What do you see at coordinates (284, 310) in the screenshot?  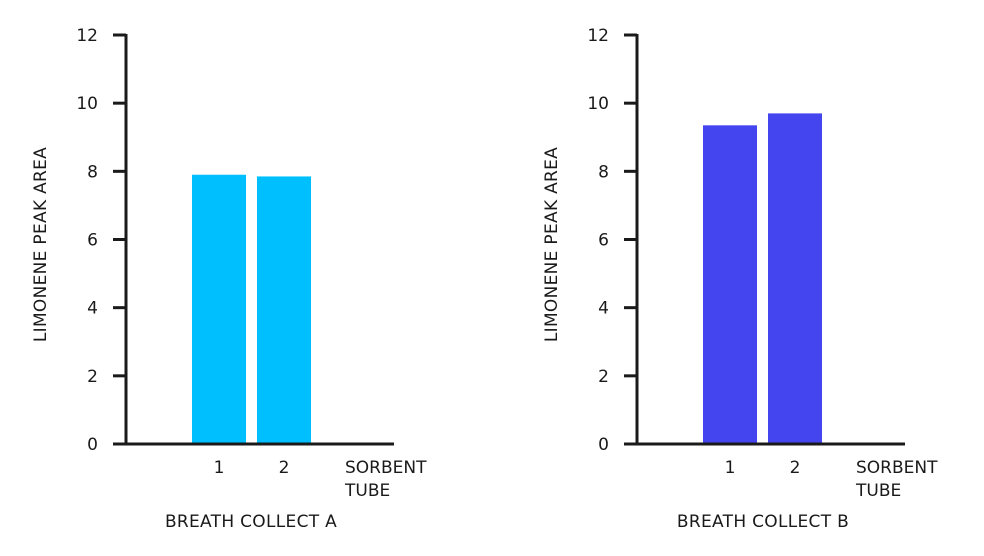 I see `bar-2-panel-a` at bounding box center [284, 310].